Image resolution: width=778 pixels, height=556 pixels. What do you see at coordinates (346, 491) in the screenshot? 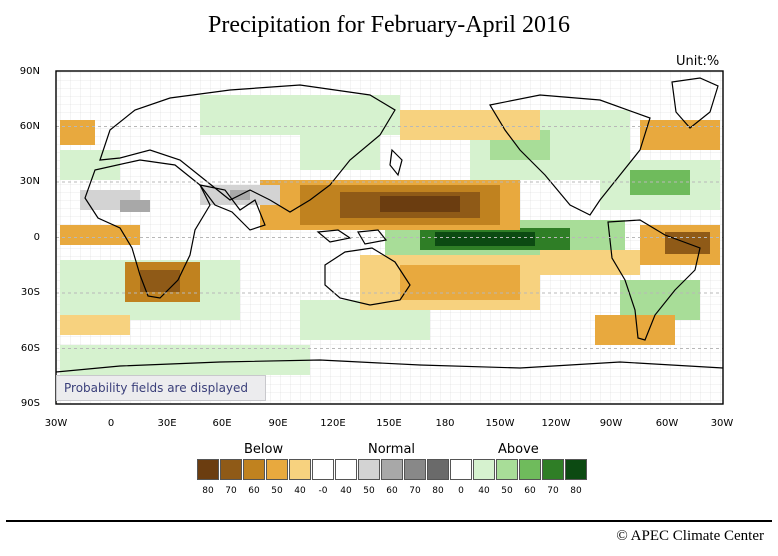
I see `legend-value-normal: 40` at bounding box center [346, 491].